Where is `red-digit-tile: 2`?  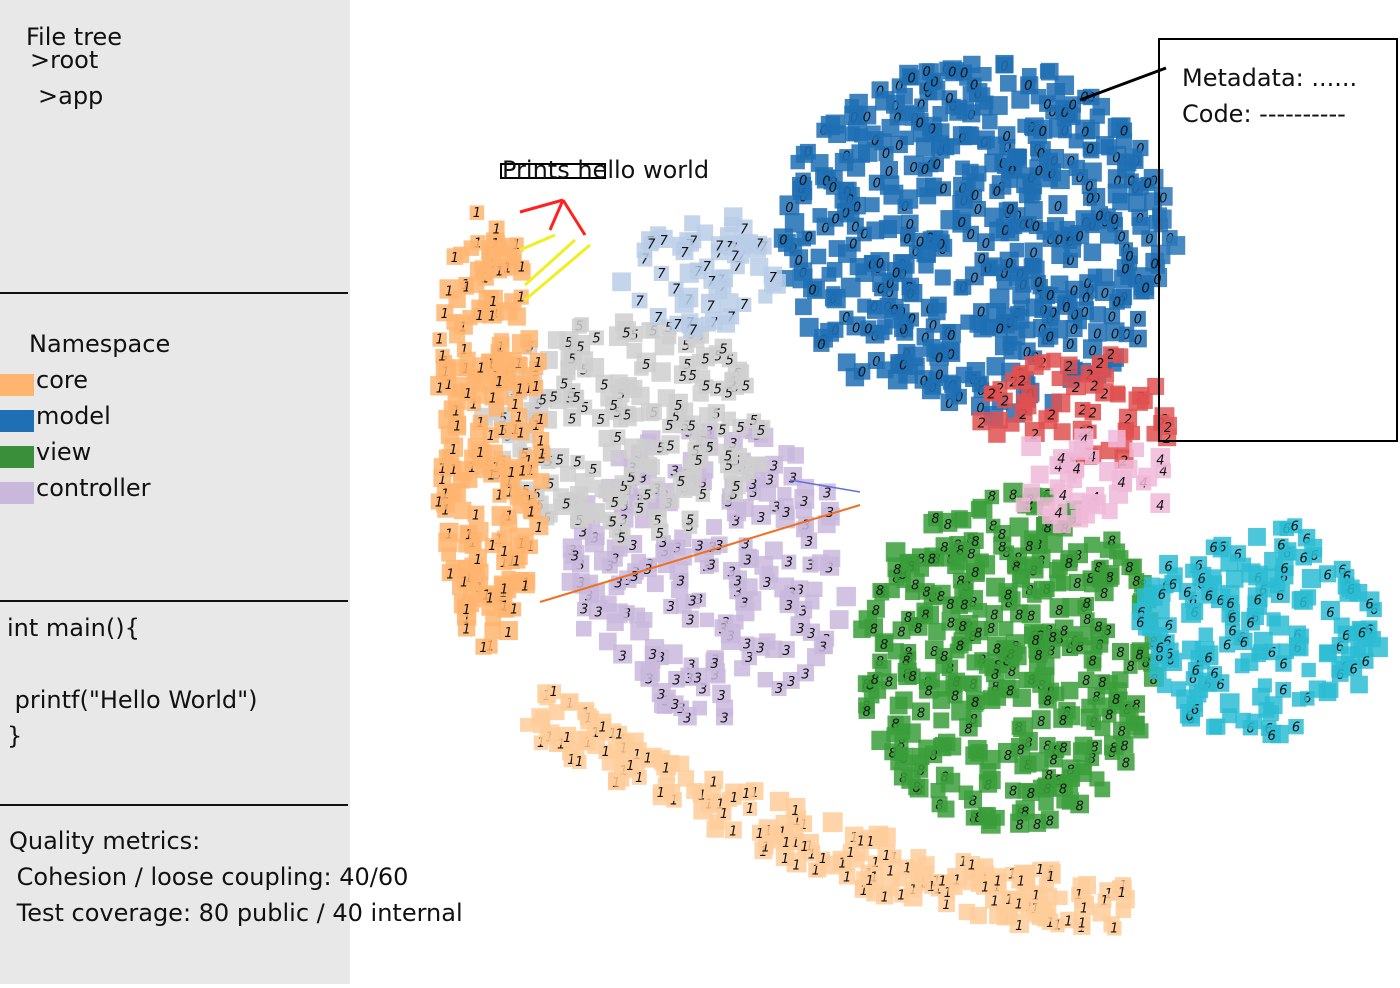 red-digit-tile: 2 is located at coordinates (1005, 401).